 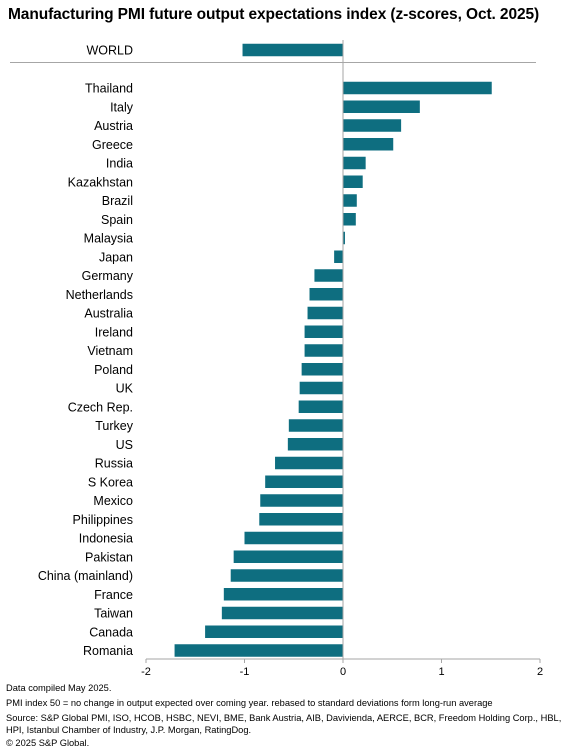 I want to click on category-label-ireland: Ireland, so click(x=114, y=332).